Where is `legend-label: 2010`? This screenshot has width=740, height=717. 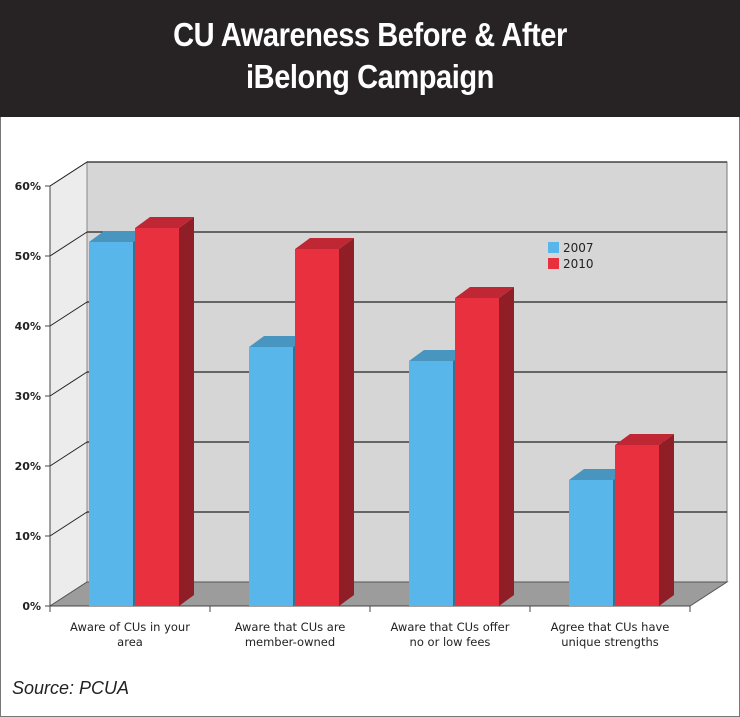
legend-label: 2010 is located at coordinates (578, 264).